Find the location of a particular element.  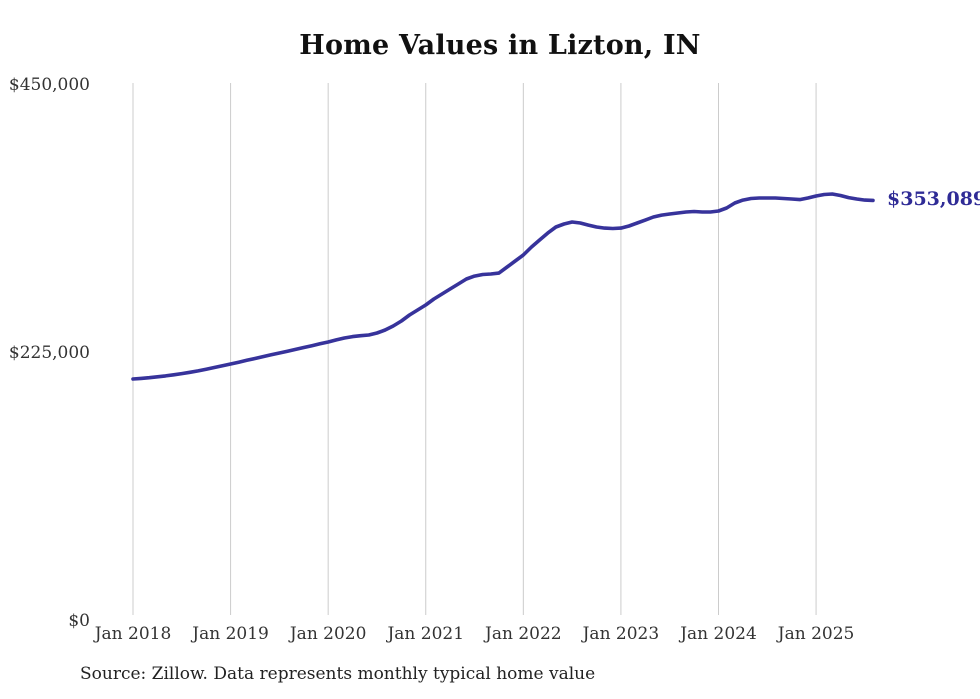

x-tick-label: Jan 2019 is located at coordinates (230, 634).